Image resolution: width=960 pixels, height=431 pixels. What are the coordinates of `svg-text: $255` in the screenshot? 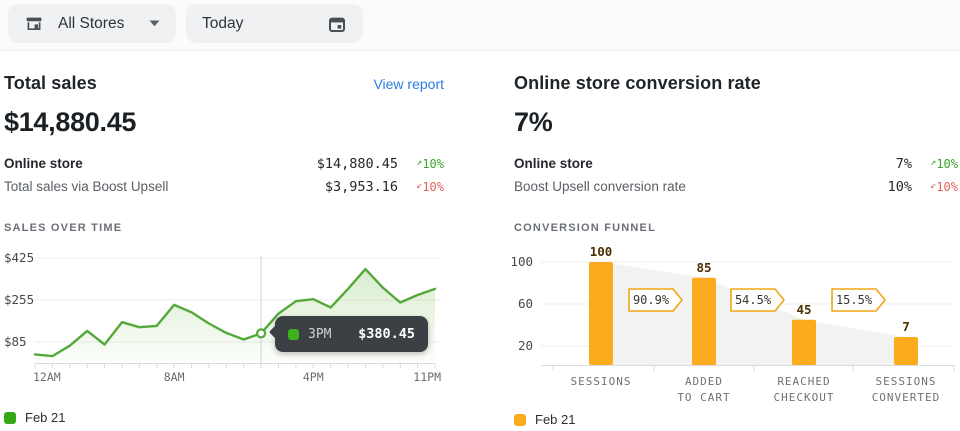 It's located at (19, 299).